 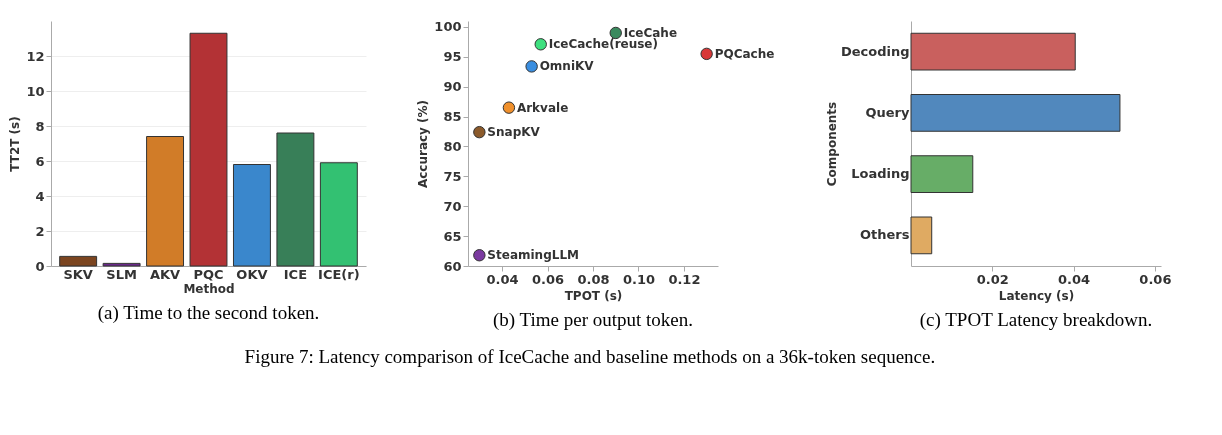 What do you see at coordinates (452, 236) in the screenshot?
I see `y-tick-label: 65` at bounding box center [452, 236].